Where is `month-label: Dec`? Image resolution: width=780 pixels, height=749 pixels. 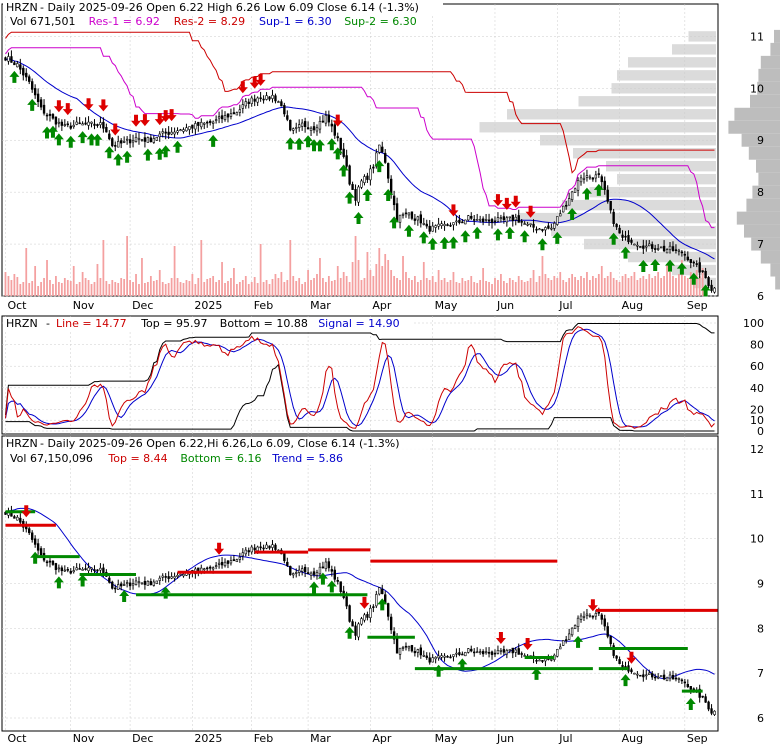 month-label: Dec is located at coordinates (142, 305).